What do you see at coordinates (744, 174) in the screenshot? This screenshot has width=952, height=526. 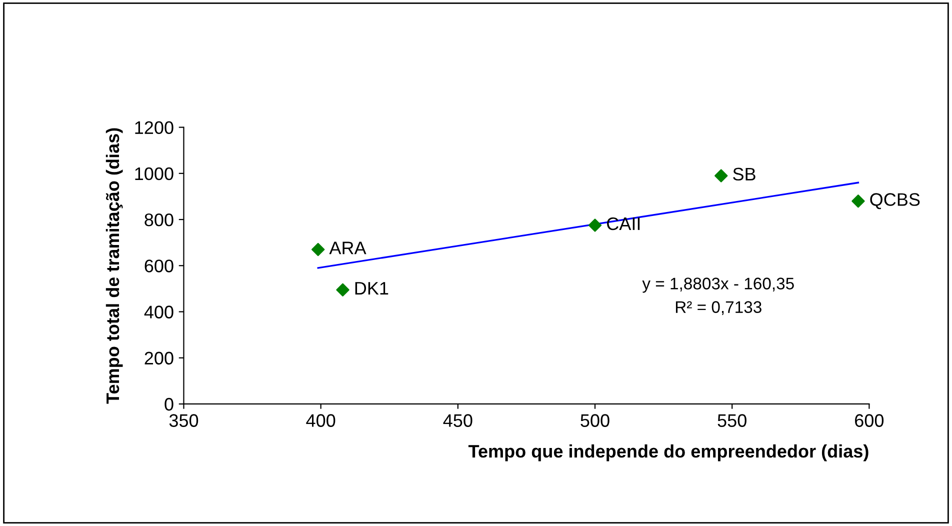 I see `annotation: SB` at bounding box center [744, 174].